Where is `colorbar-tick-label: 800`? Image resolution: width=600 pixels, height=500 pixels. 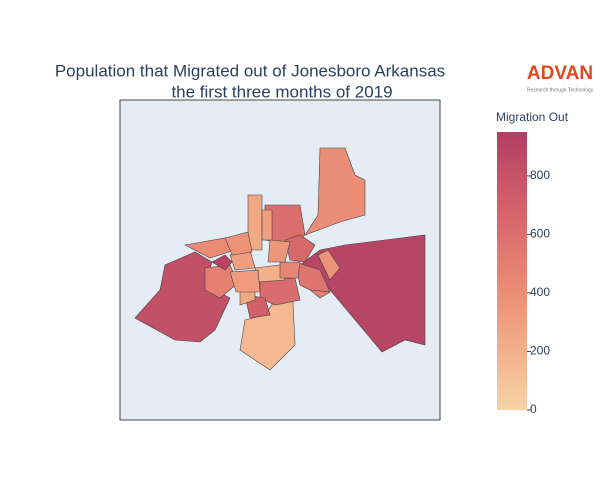
colorbar-tick-label: 800 is located at coordinates (540, 175).